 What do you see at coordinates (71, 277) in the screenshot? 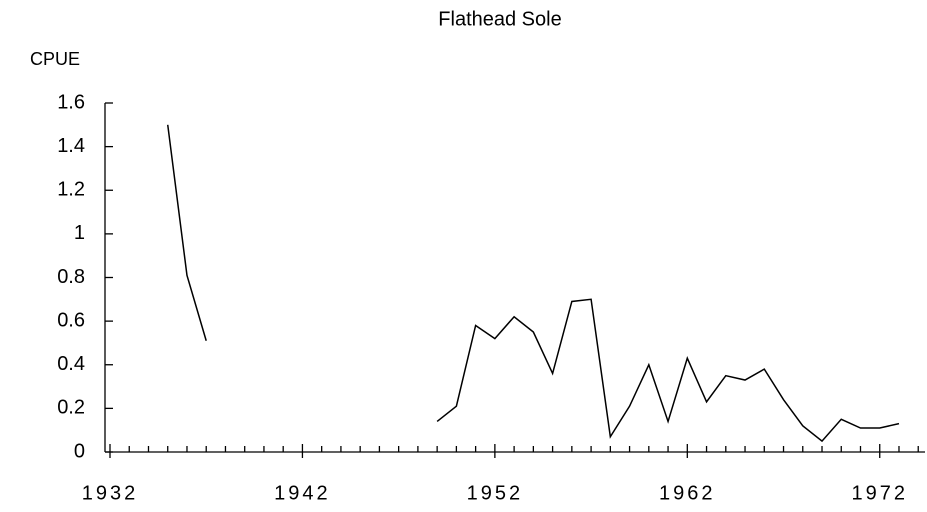
I see `y-tick-label: 0.8` at bounding box center [71, 277].